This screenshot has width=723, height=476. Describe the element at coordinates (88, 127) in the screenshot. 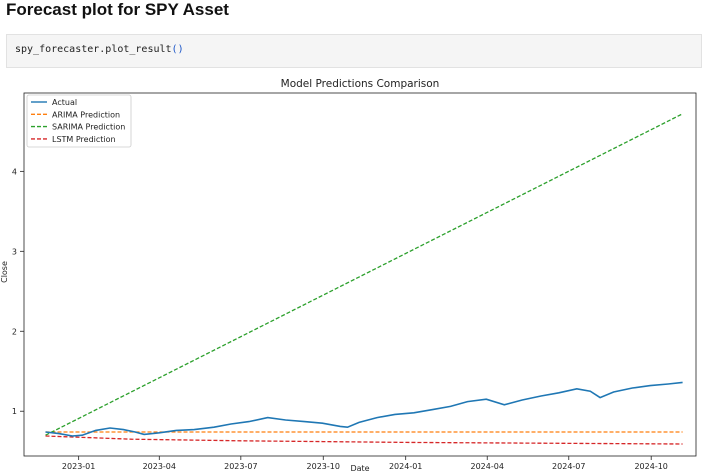

I see `legend-label: SARIMA Prediction` at that location.